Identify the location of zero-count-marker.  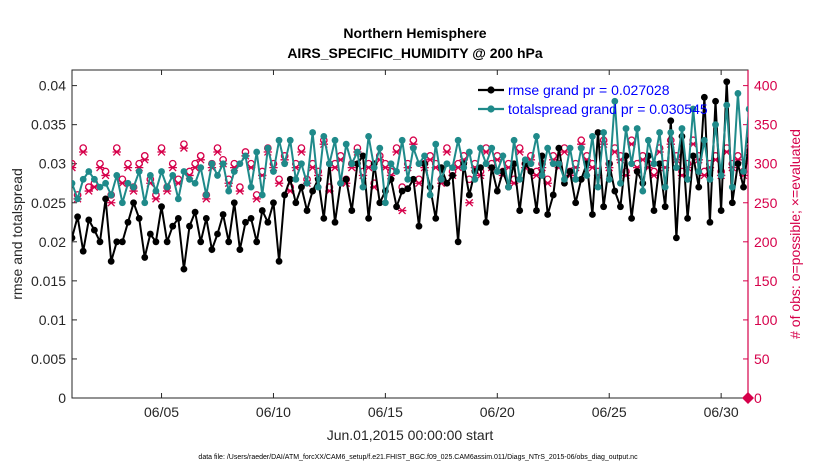
(748, 398).